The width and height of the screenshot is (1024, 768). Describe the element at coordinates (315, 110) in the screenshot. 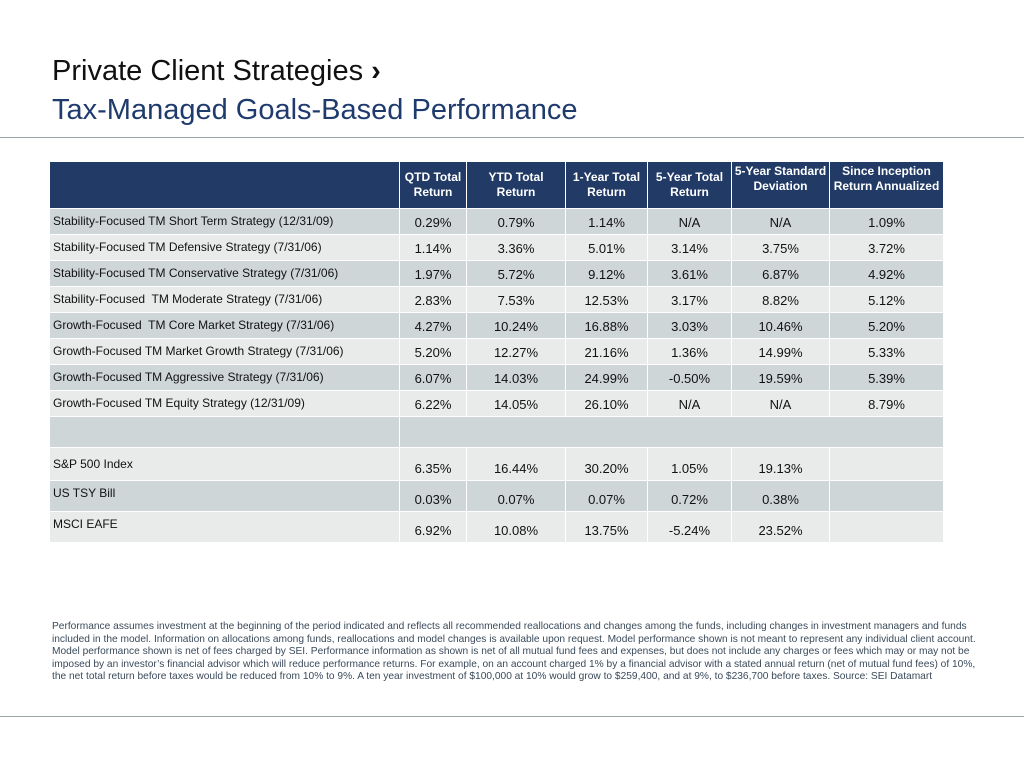

I see `page-subtitle: Tax-Managed Goals-Based Performance` at that location.